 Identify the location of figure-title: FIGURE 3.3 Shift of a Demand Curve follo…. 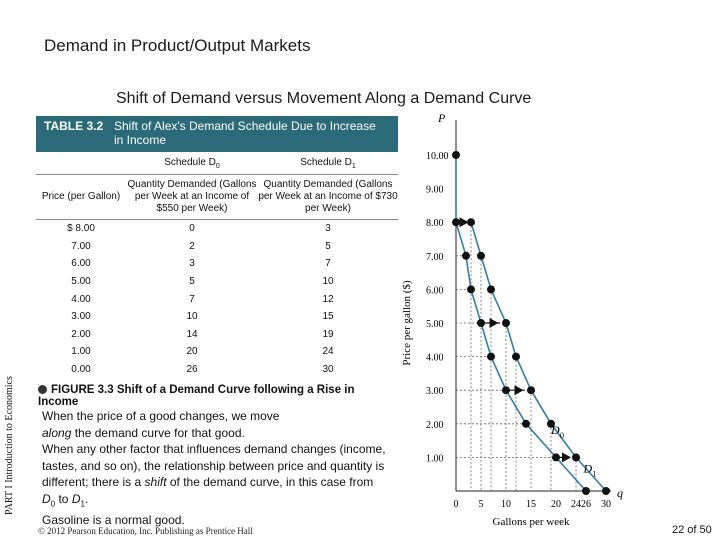
(196, 396).